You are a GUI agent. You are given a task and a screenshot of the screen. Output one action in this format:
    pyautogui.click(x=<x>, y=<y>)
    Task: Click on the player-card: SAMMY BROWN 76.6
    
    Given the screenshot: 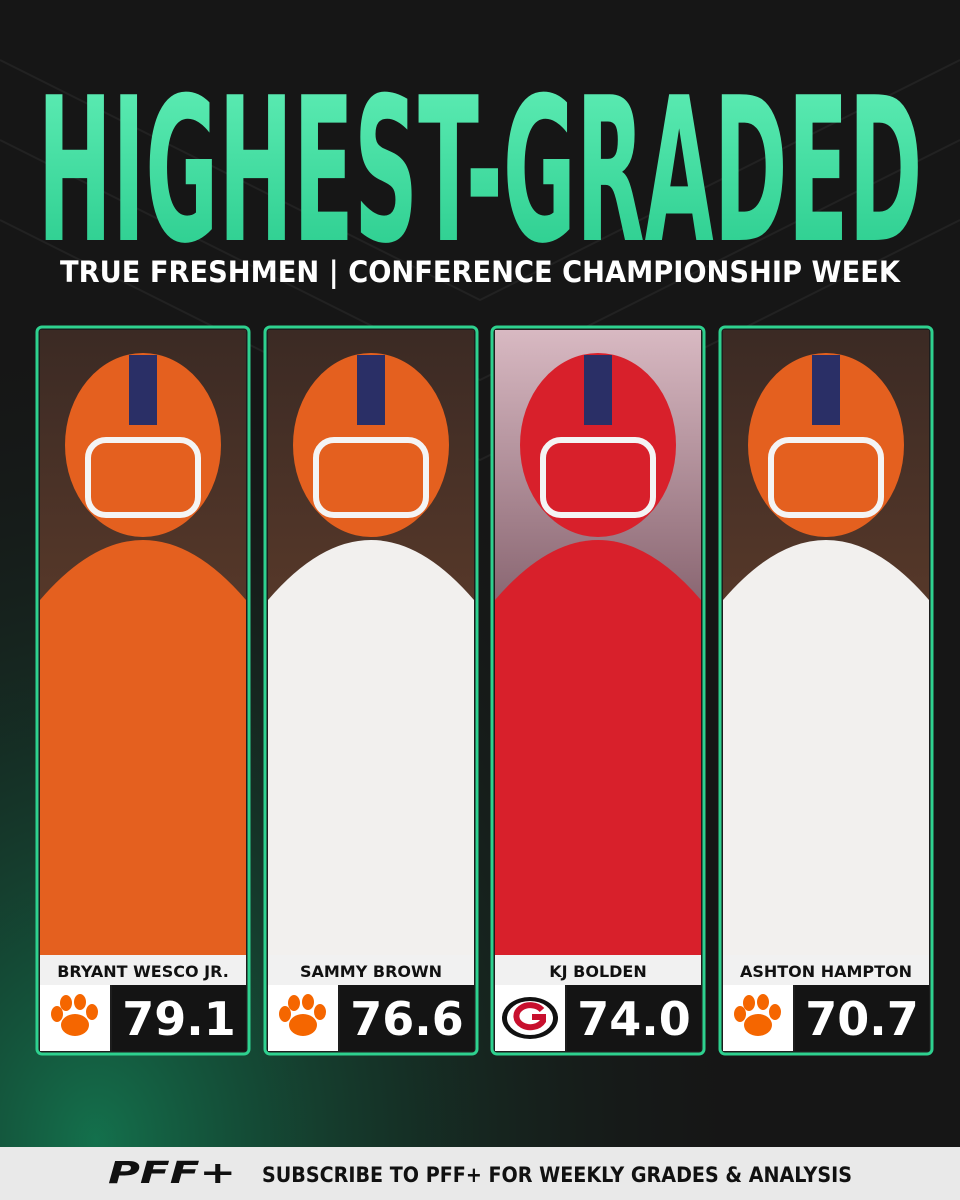 What is the action you would take?
    pyautogui.click(x=371, y=690)
    